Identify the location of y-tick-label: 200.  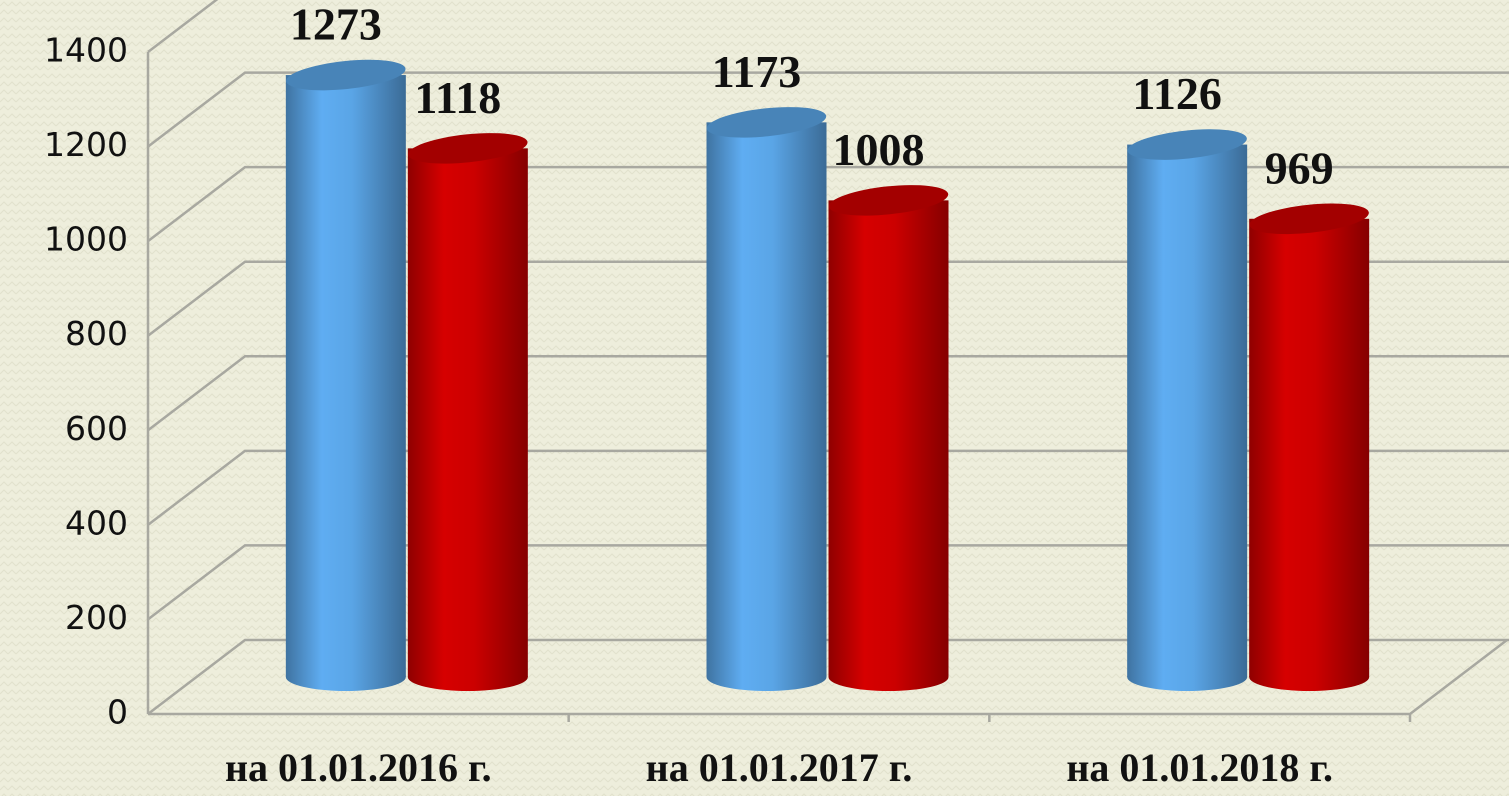
(96, 617).